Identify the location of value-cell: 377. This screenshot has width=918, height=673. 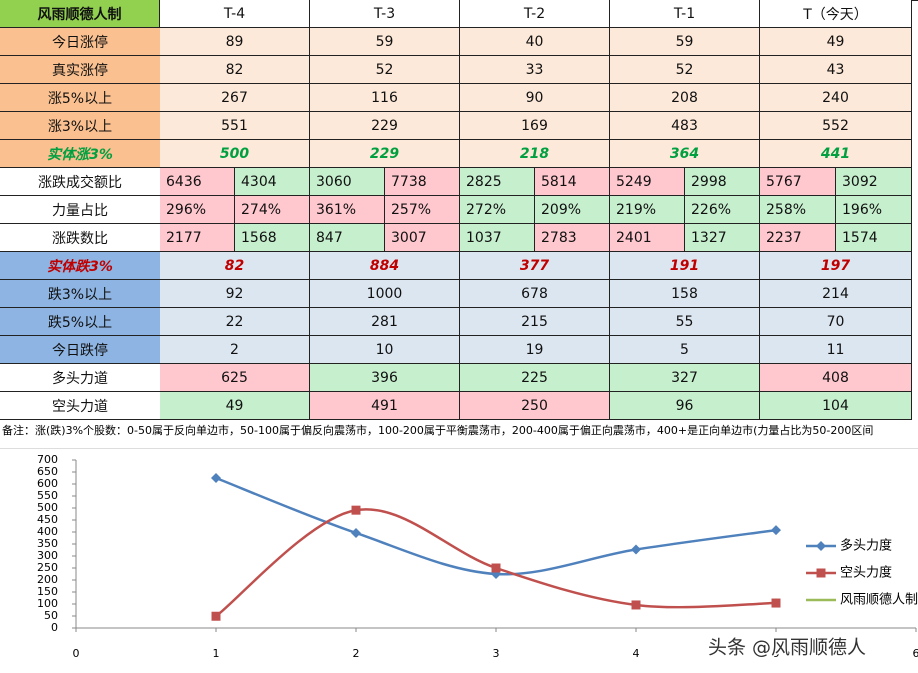
(535, 266).